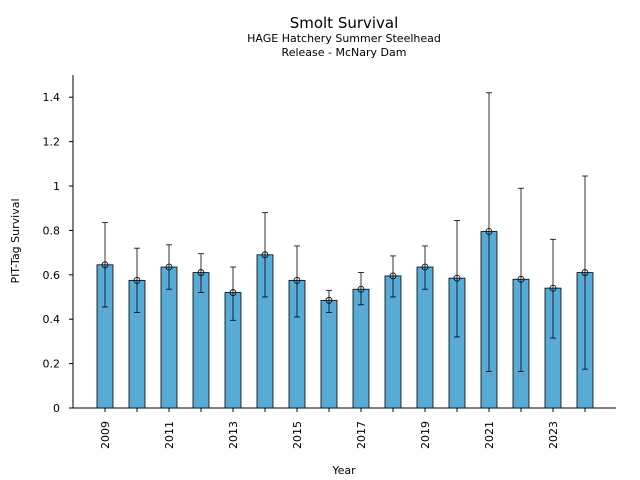  What do you see at coordinates (105, 435) in the screenshot?
I see `x-tick-label: 2009` at bounding box center [105, 435].